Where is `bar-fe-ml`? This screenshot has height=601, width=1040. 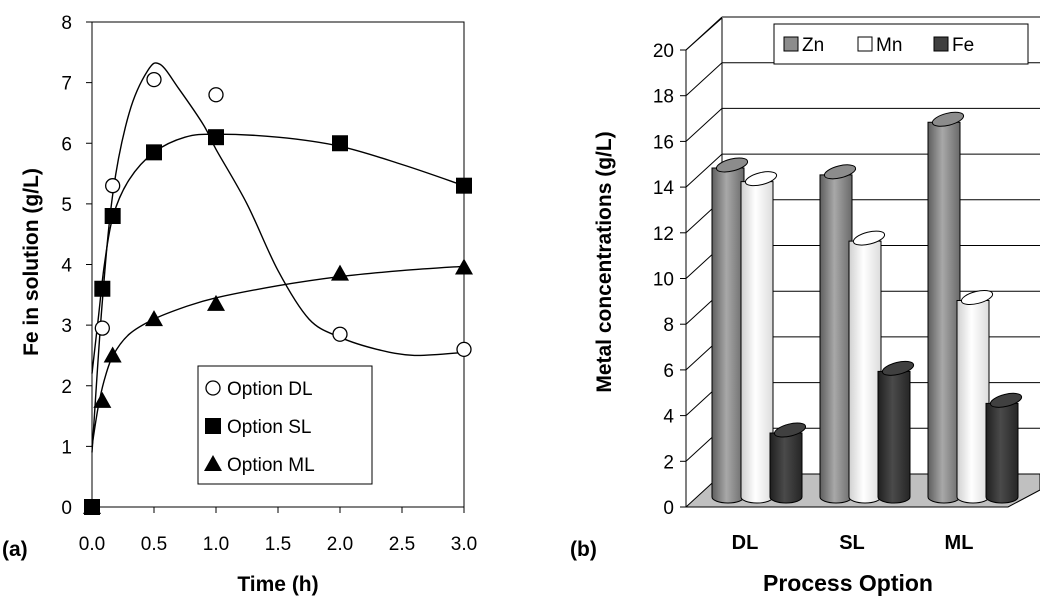 bar-fe-ml is located at coordinates (1004, 448).